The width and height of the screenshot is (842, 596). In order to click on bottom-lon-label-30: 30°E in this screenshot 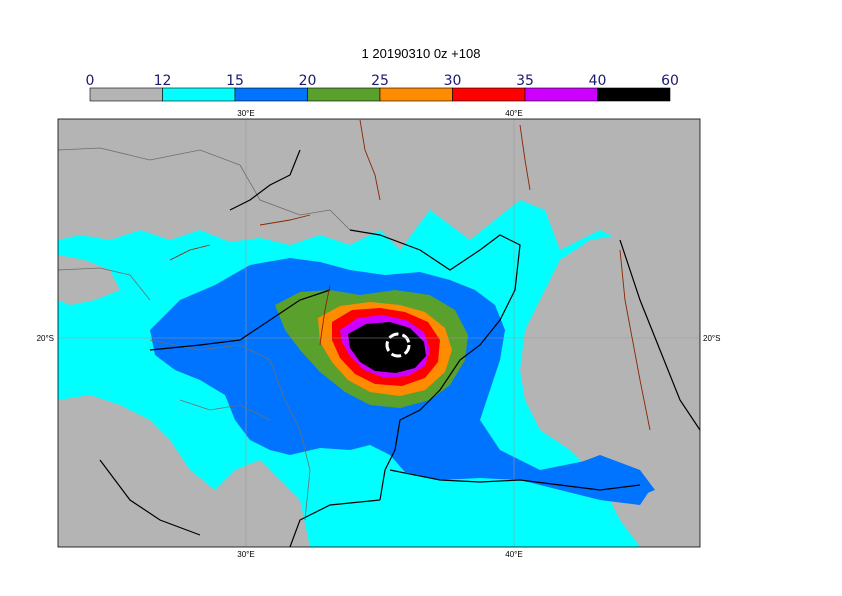, I will do `click(245, 554)`.